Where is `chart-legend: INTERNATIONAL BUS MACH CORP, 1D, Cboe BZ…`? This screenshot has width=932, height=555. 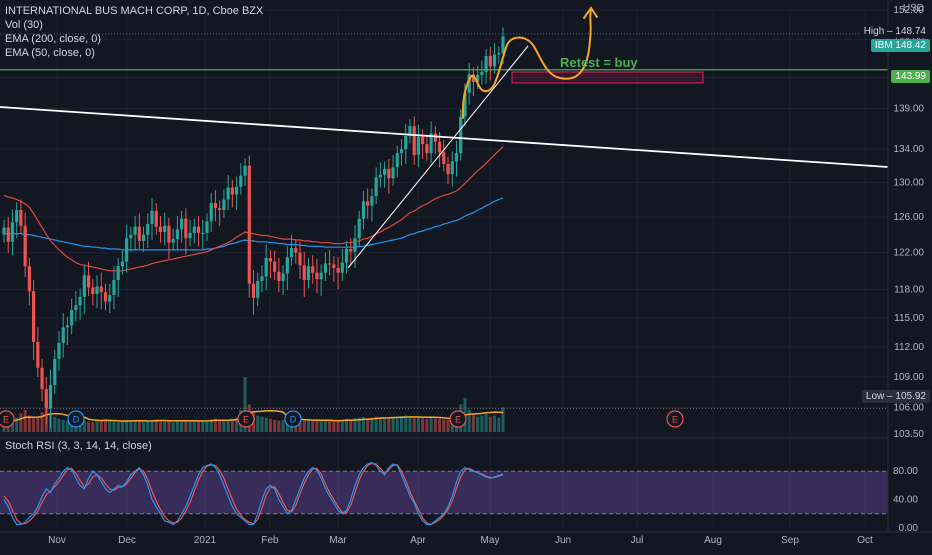 chart-legend: INTERNATIONAL BUS MACH CORP, 1D, Cboe BZ… is located at coordinates (134, 32).